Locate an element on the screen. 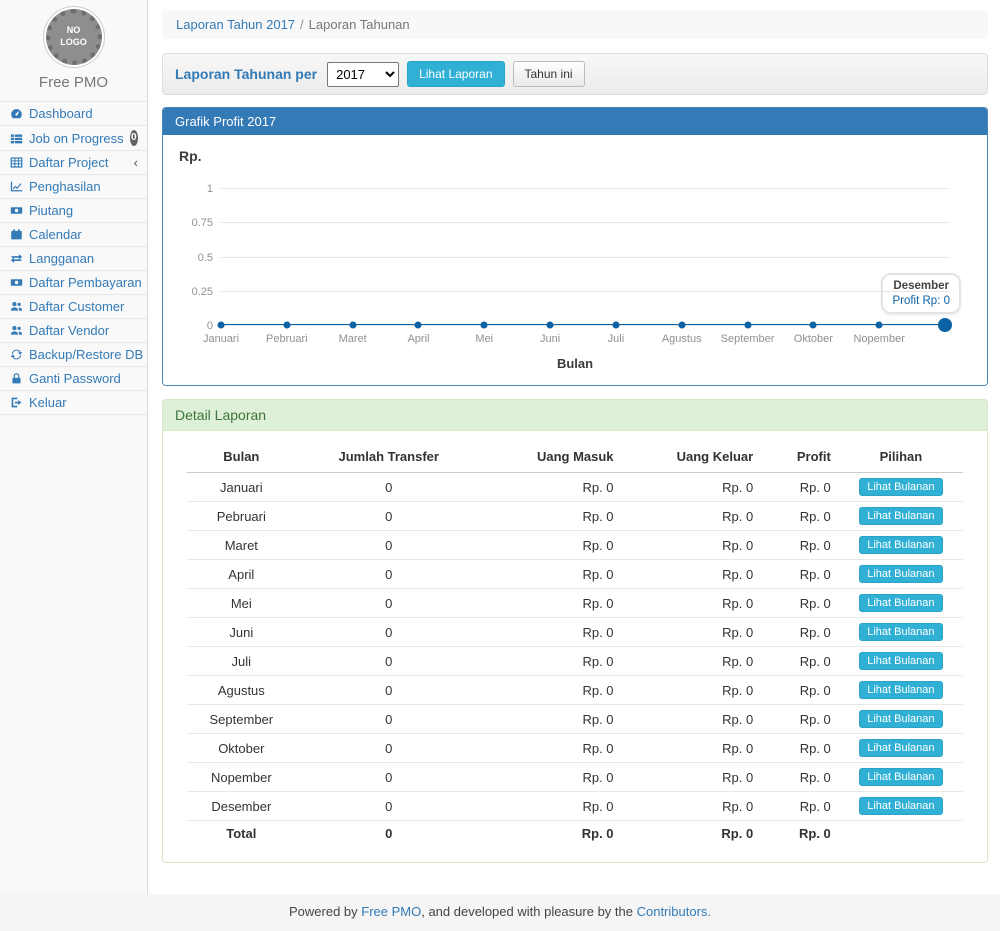  gridline: 0.25 is located at coordinates (570, 292).